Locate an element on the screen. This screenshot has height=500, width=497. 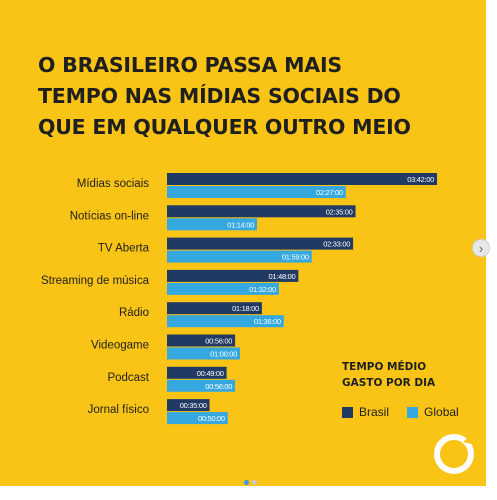
bar-value-label: 01:18:00 is located at coordinates (245, 308).